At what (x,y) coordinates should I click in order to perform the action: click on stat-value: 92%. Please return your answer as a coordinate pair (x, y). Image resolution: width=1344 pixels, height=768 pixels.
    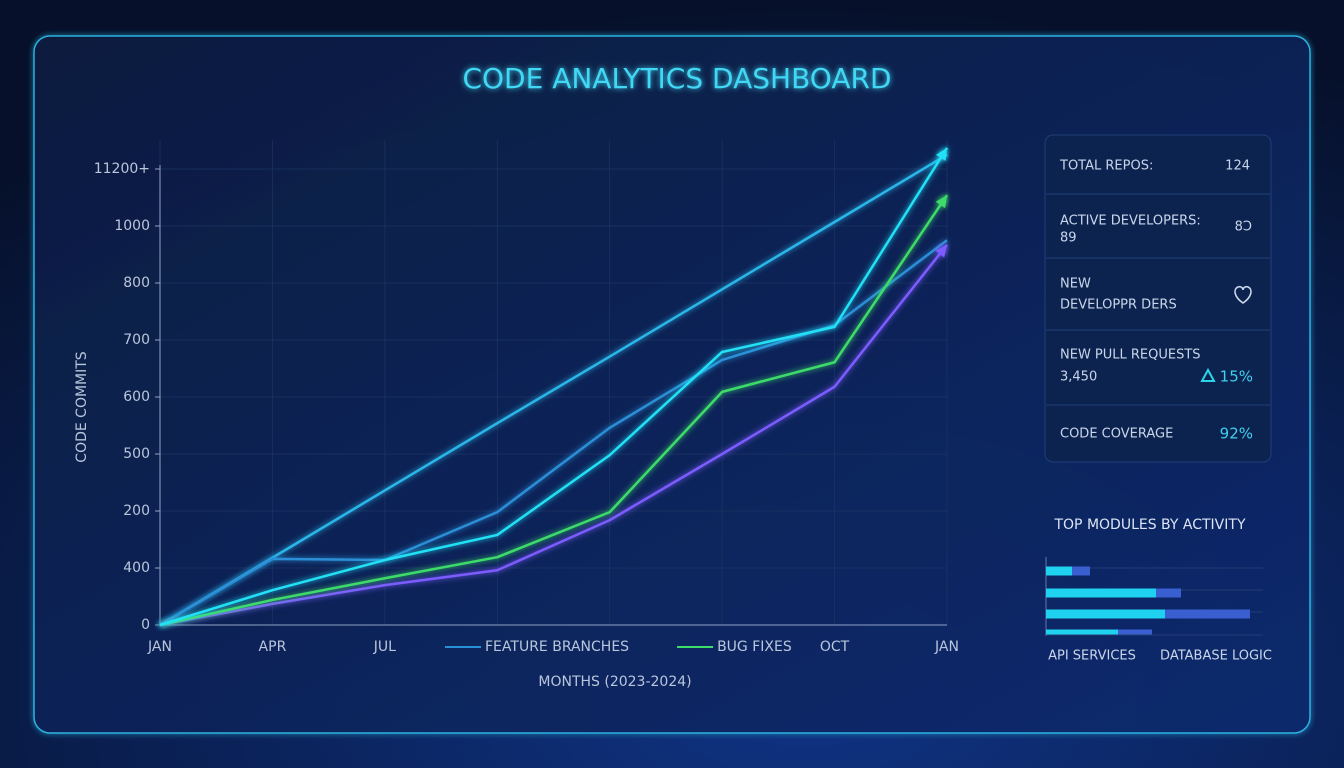
    Looking at the image, I should click on (1236, 434).